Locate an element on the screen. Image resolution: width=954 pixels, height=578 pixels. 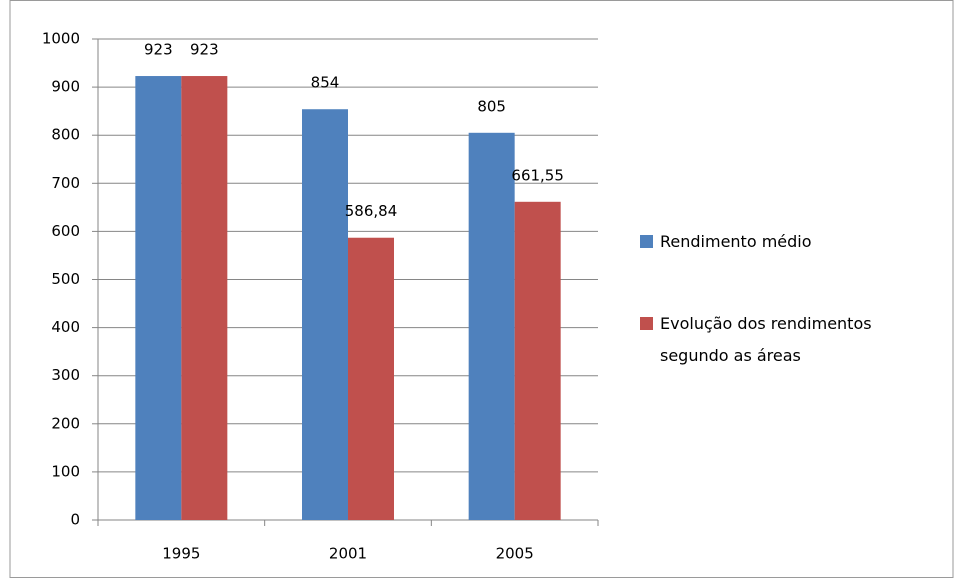
y-tick-label: 700 is located at coordinates (65, 183).